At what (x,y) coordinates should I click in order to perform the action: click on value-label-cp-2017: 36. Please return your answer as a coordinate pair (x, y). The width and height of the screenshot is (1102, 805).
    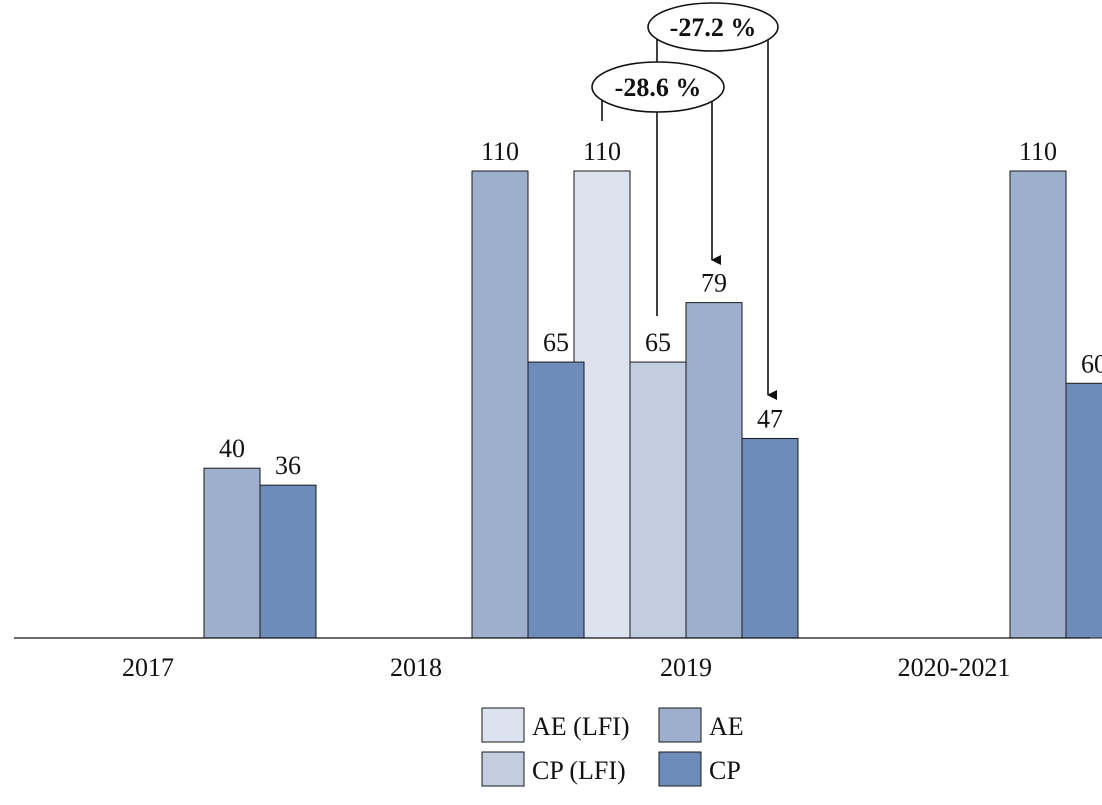
    Looking at the image, I should click on (288, 465).